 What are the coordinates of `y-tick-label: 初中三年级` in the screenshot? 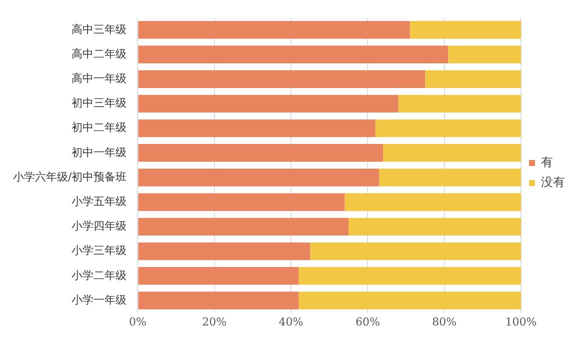 It's located at (99, 103).